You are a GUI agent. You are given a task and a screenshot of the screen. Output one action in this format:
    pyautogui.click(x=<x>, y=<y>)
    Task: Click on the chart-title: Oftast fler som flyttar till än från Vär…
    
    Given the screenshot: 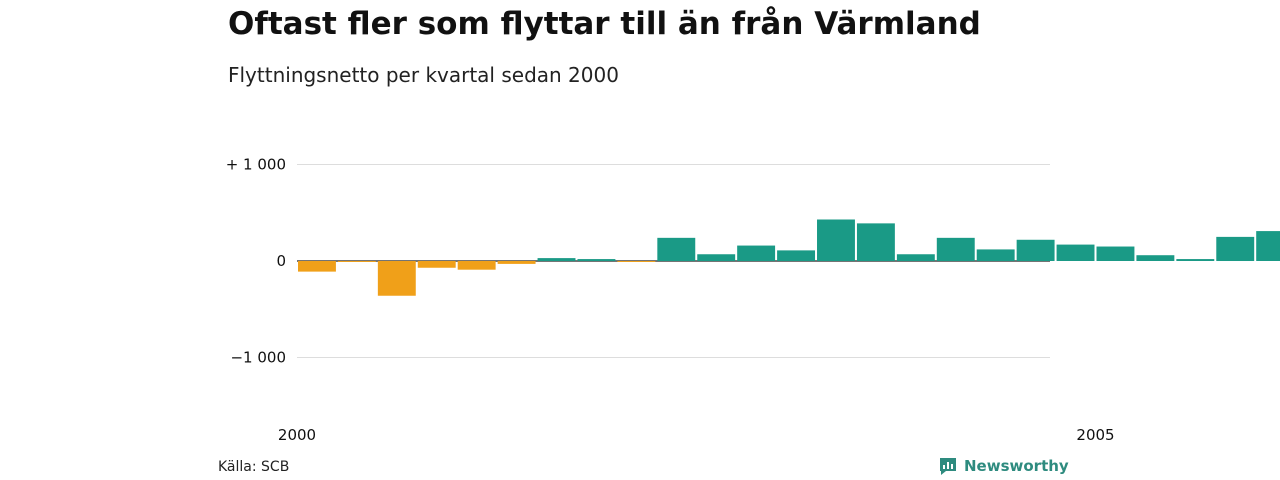 What is the action you would take?
    pyautogui.click(x=604, y=24)
    